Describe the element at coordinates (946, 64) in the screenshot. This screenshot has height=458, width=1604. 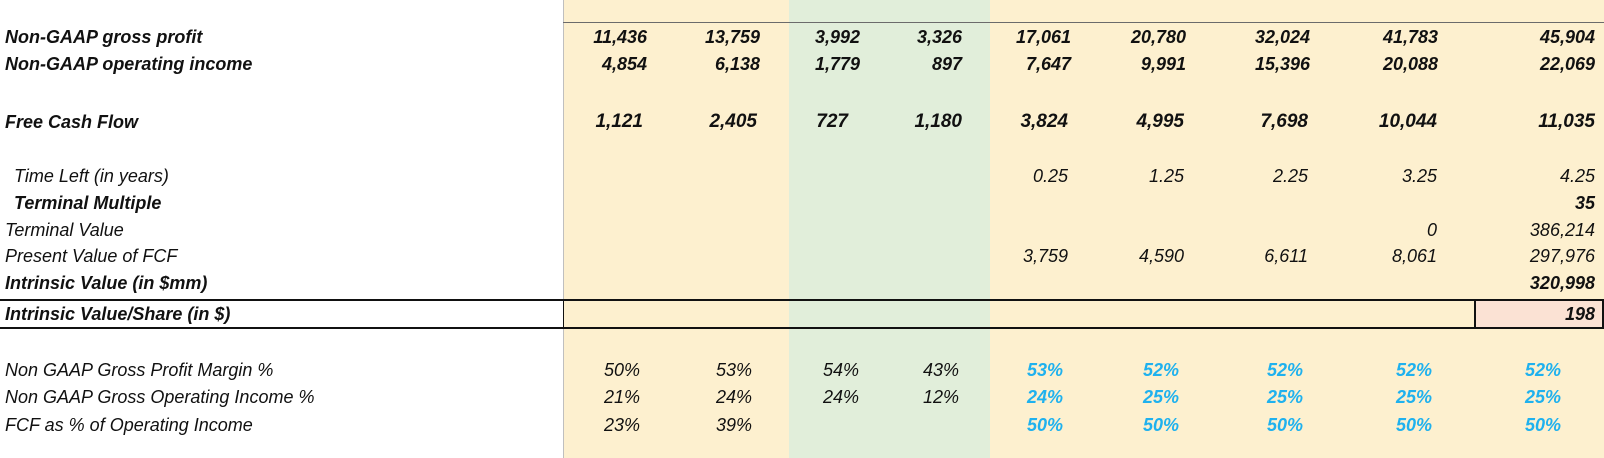
I see `cell: 897` at that location.